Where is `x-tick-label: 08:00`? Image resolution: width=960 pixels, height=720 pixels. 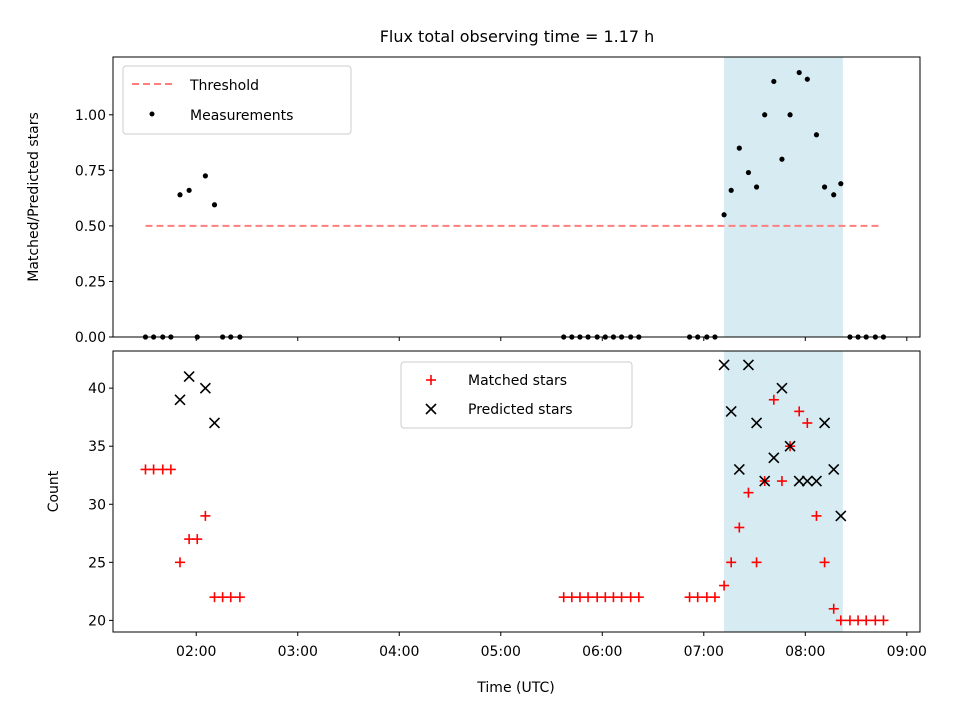
x-tick-label: 08:00 is located at coordinates (805, 652).